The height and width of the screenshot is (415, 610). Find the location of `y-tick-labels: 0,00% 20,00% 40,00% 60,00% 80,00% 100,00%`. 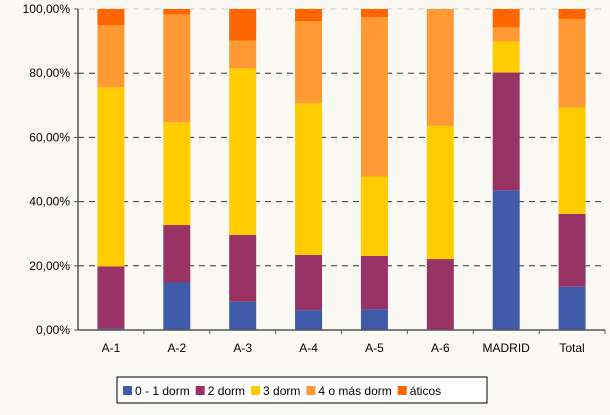

y-tick-labels: 0,00% 20,00% 40,00% 60,00% 80,00% 100,00% is located at coordinates (47, 169).